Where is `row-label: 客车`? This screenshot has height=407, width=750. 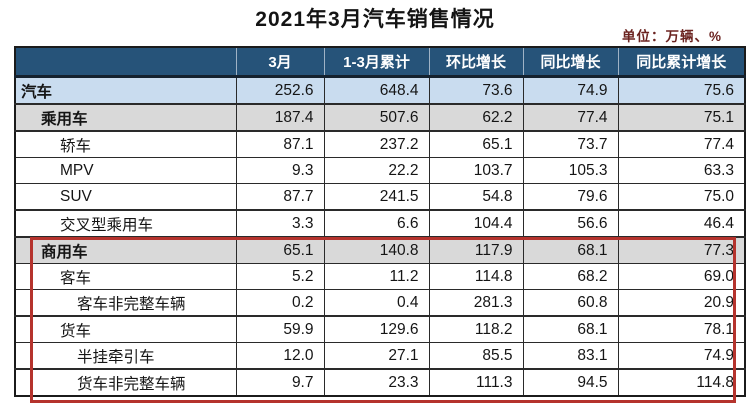
row-label: 客车 is located at coordinates (125, 276).